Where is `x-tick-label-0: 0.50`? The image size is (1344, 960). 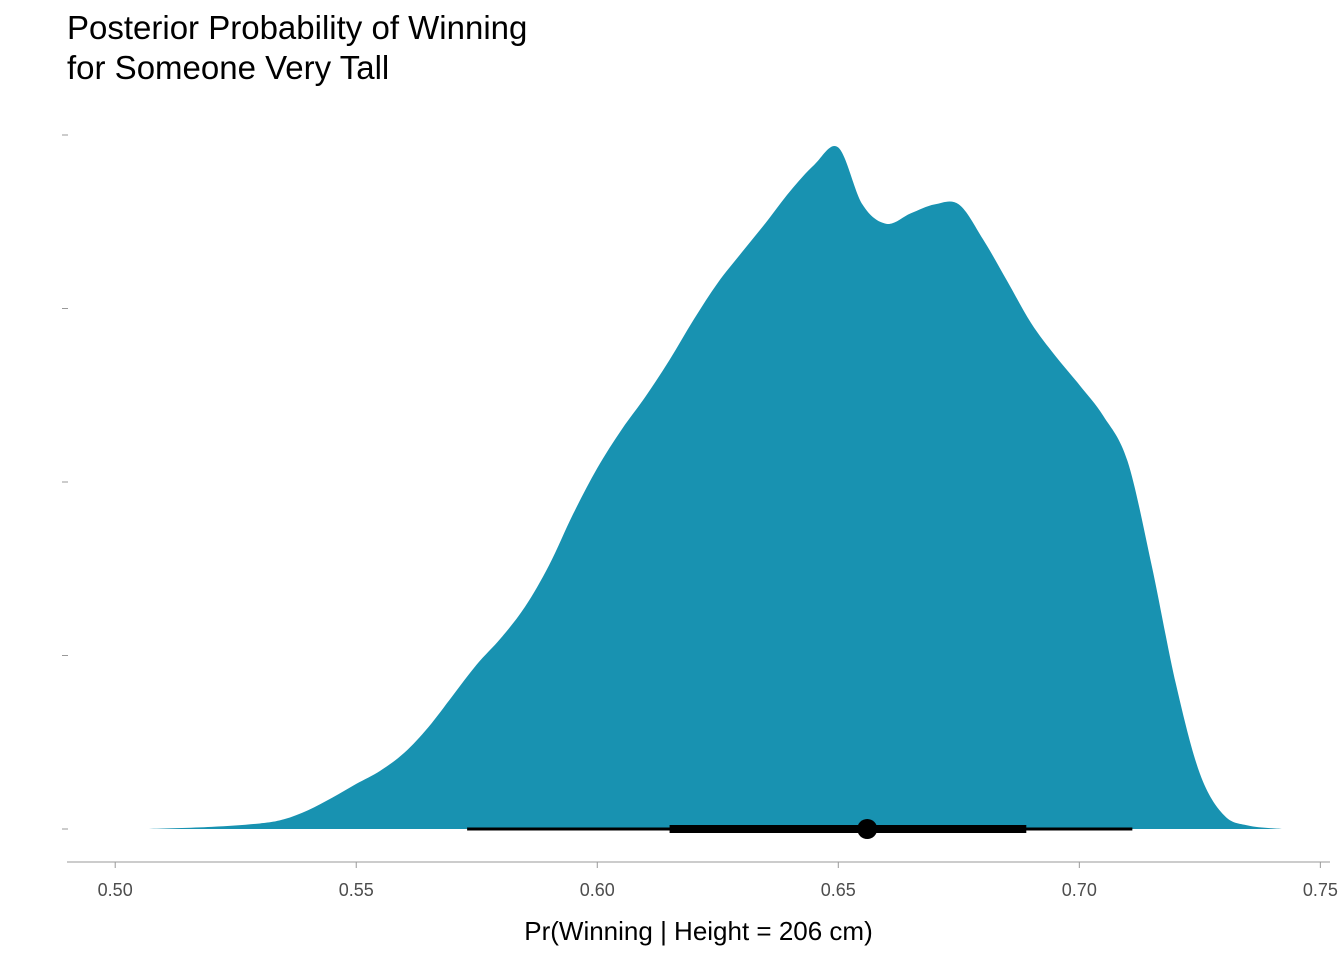 x-tick-label-0: 0.50 is located at coordinates (115, 890).